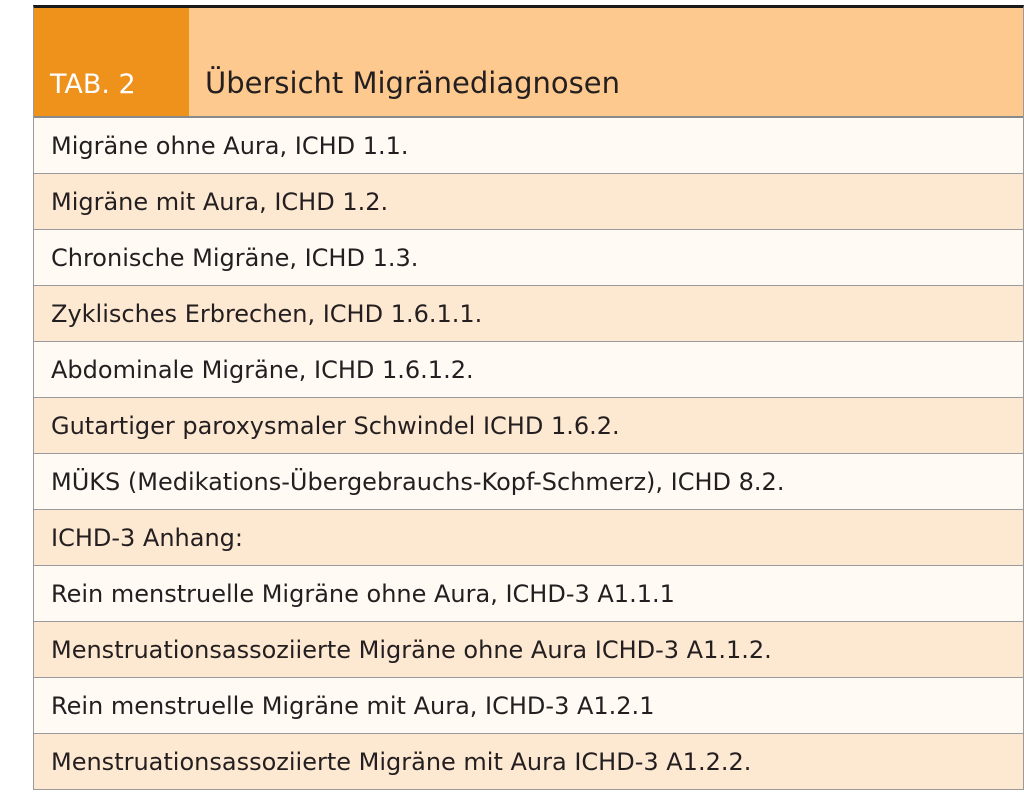 The width and height of the screenshot is (1024, 798). I want to click on table-row: Migräne mit Aura, ICHD 1.2., so click(528, 202).